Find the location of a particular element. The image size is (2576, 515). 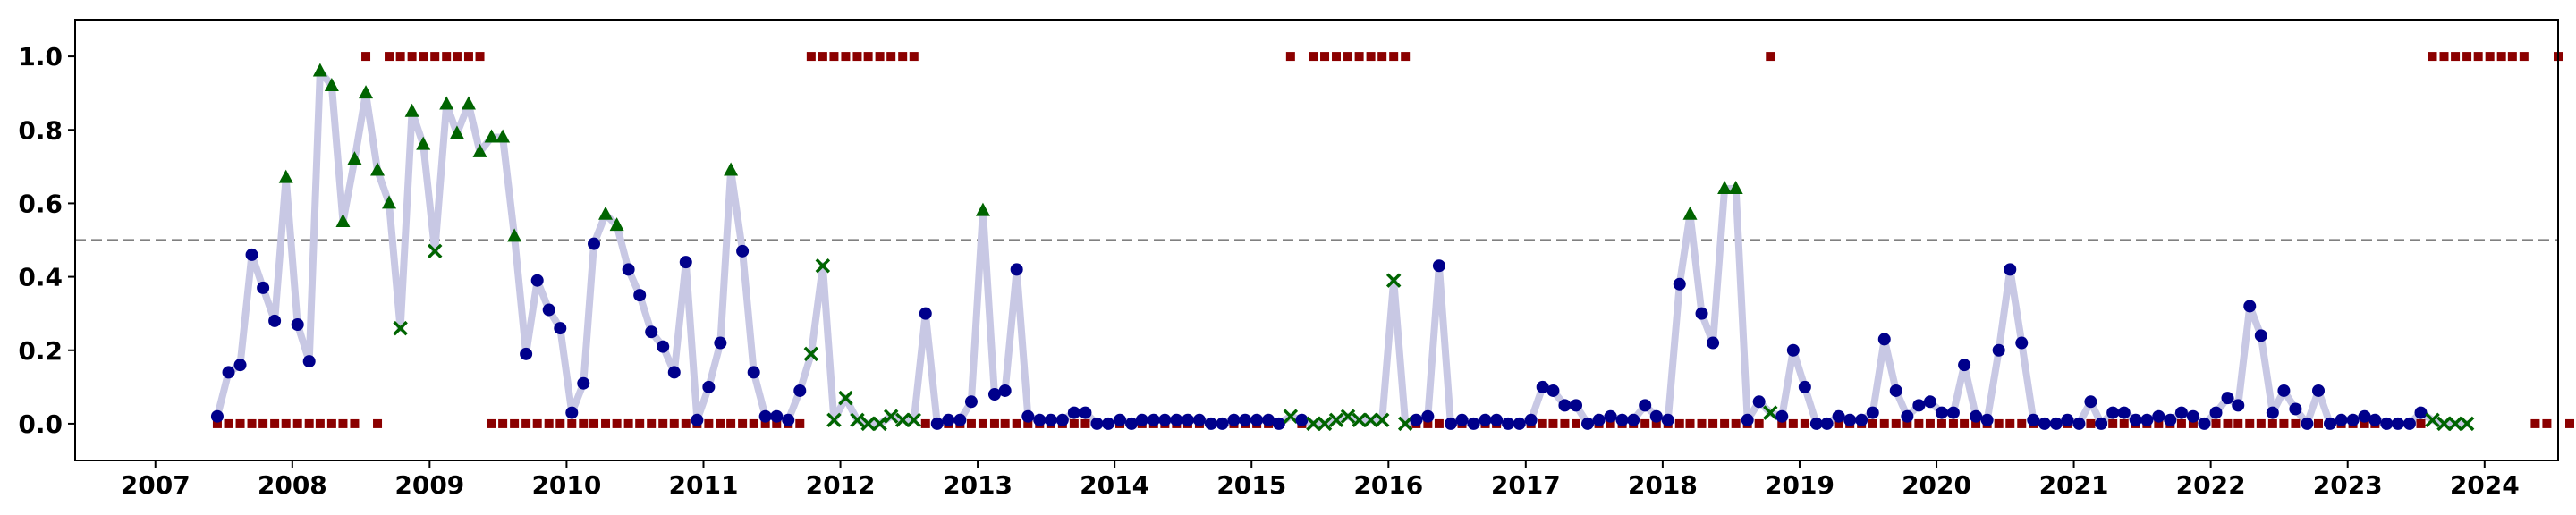

x-tick-label: 2020 is located at coordinates (1936, 485).